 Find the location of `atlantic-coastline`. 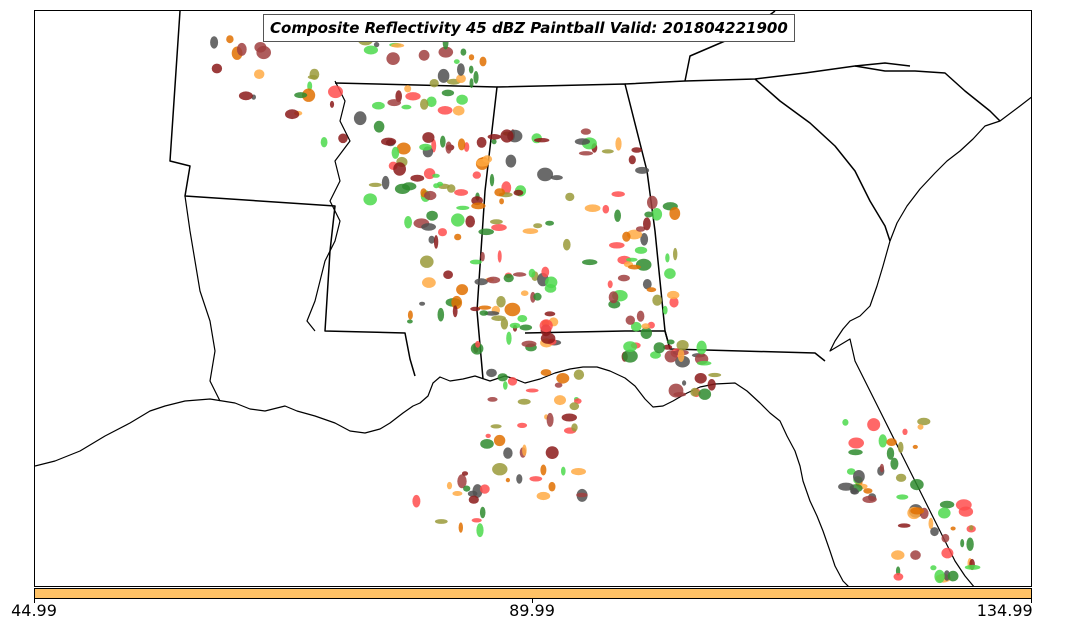

atlantic-coastline is located at coordinates (930, 341).